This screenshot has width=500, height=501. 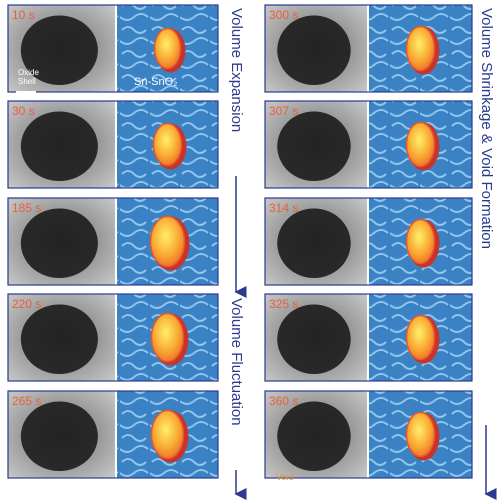 I want to click on side-label: Volume Fluctuation, so click(x=236, y=362).